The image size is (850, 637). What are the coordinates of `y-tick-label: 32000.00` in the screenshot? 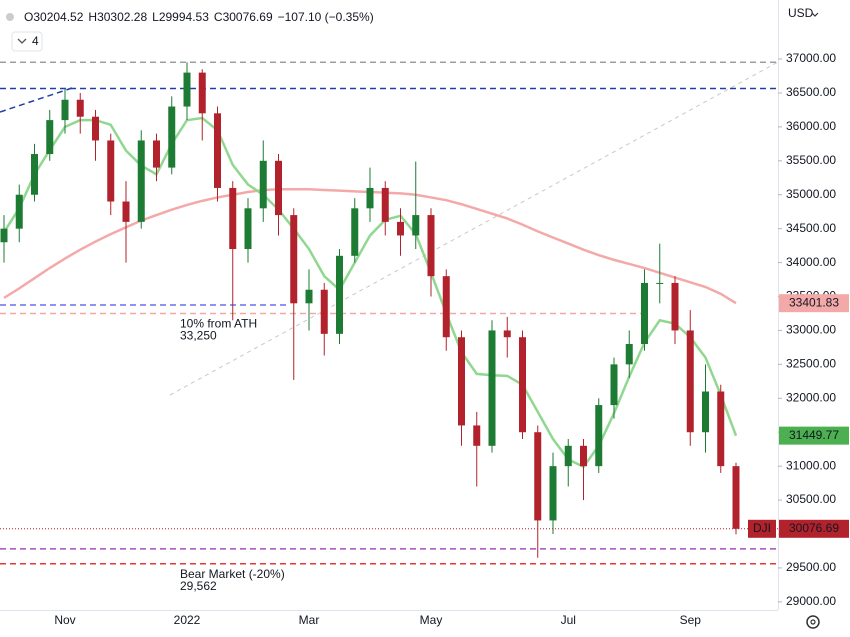 It's located at (811, 397).